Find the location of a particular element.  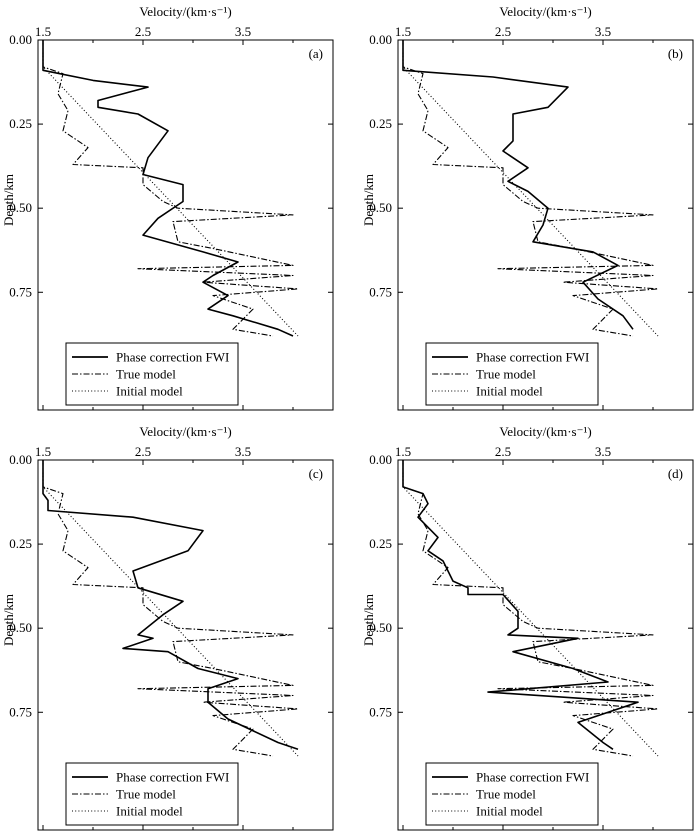

panel-label: (b) is located at coordinates (675, 53).